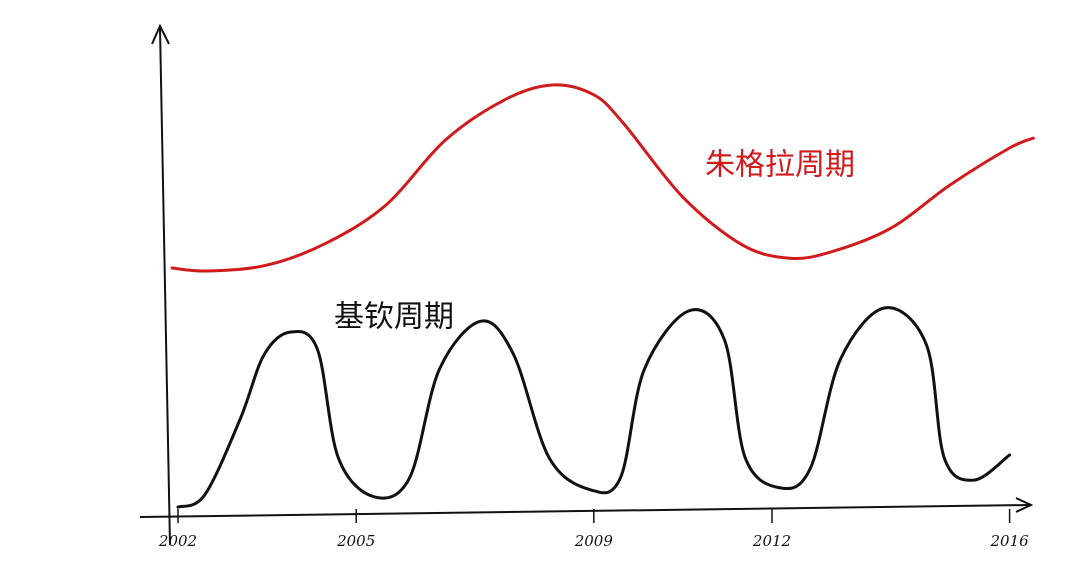 This screenshot has width=1080, height=575. Describe the element at coordinates (177, 541) in the screenshot. I see `x-tick-label: 2002` at that location.